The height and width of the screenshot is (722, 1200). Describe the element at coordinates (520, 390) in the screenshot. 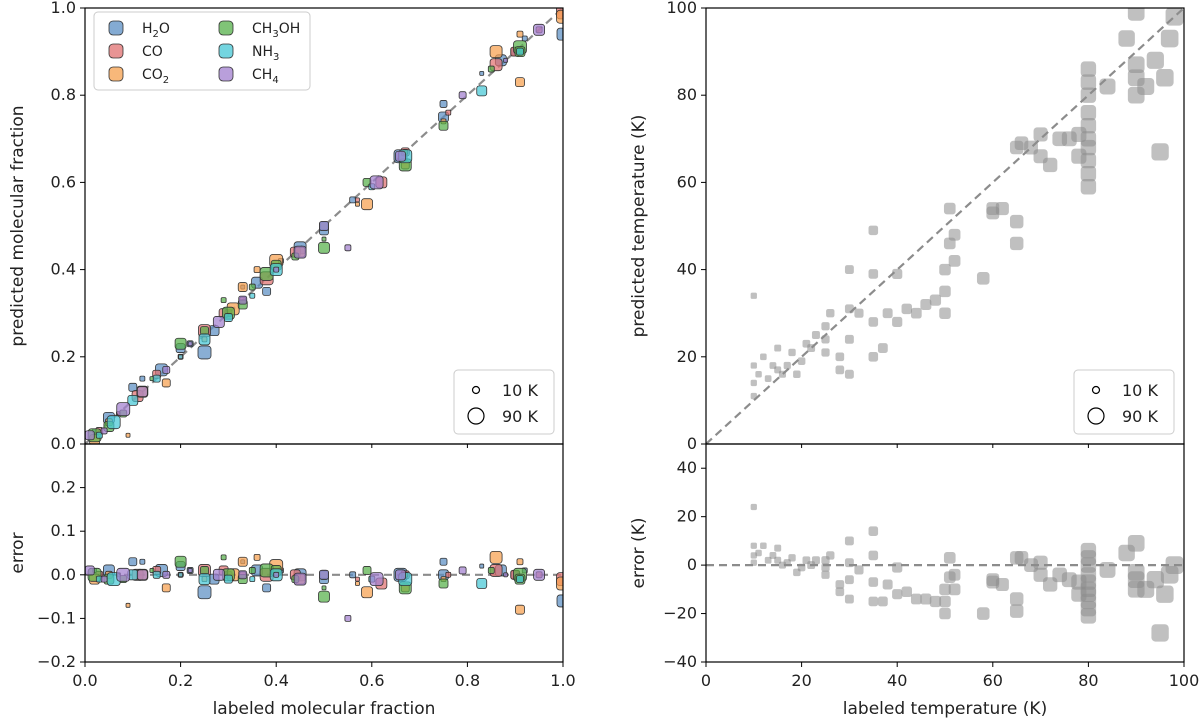

I see `fraction-size-label-small: 10 K` at that location.